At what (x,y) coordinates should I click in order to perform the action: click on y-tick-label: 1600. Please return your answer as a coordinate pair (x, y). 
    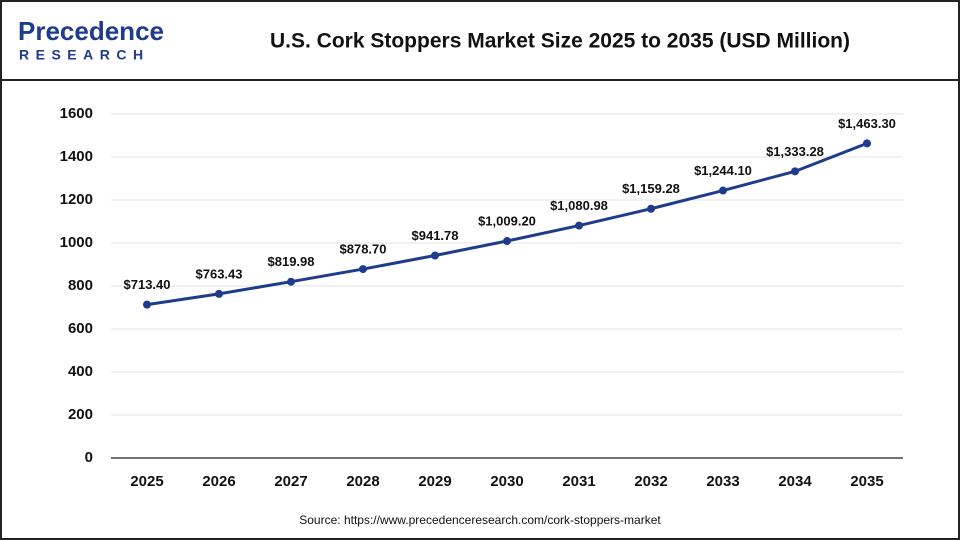
    Looking at the image, I should click on (76, 113).